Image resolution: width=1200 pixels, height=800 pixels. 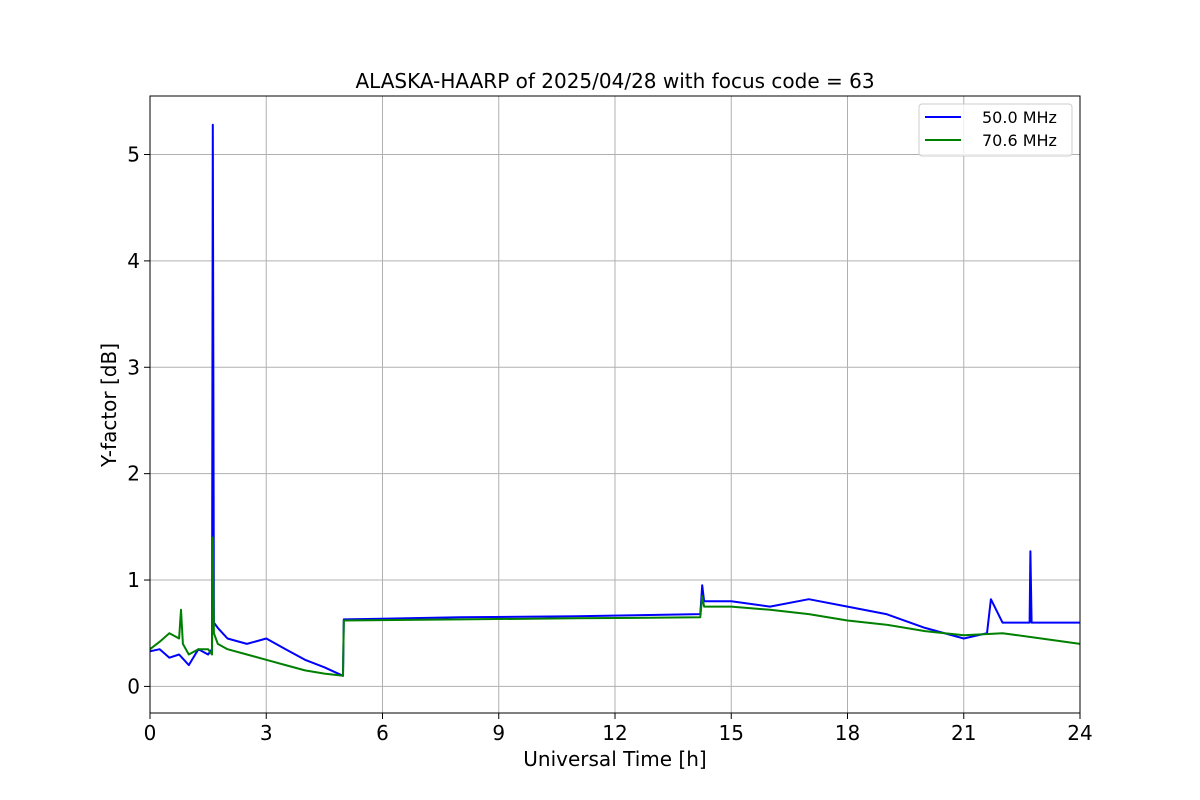 What do you see at coordinates (109, 405) in the screenshot?
I see `y-axis-title: Y-factor [dB]` at bounding box center [109, 405].